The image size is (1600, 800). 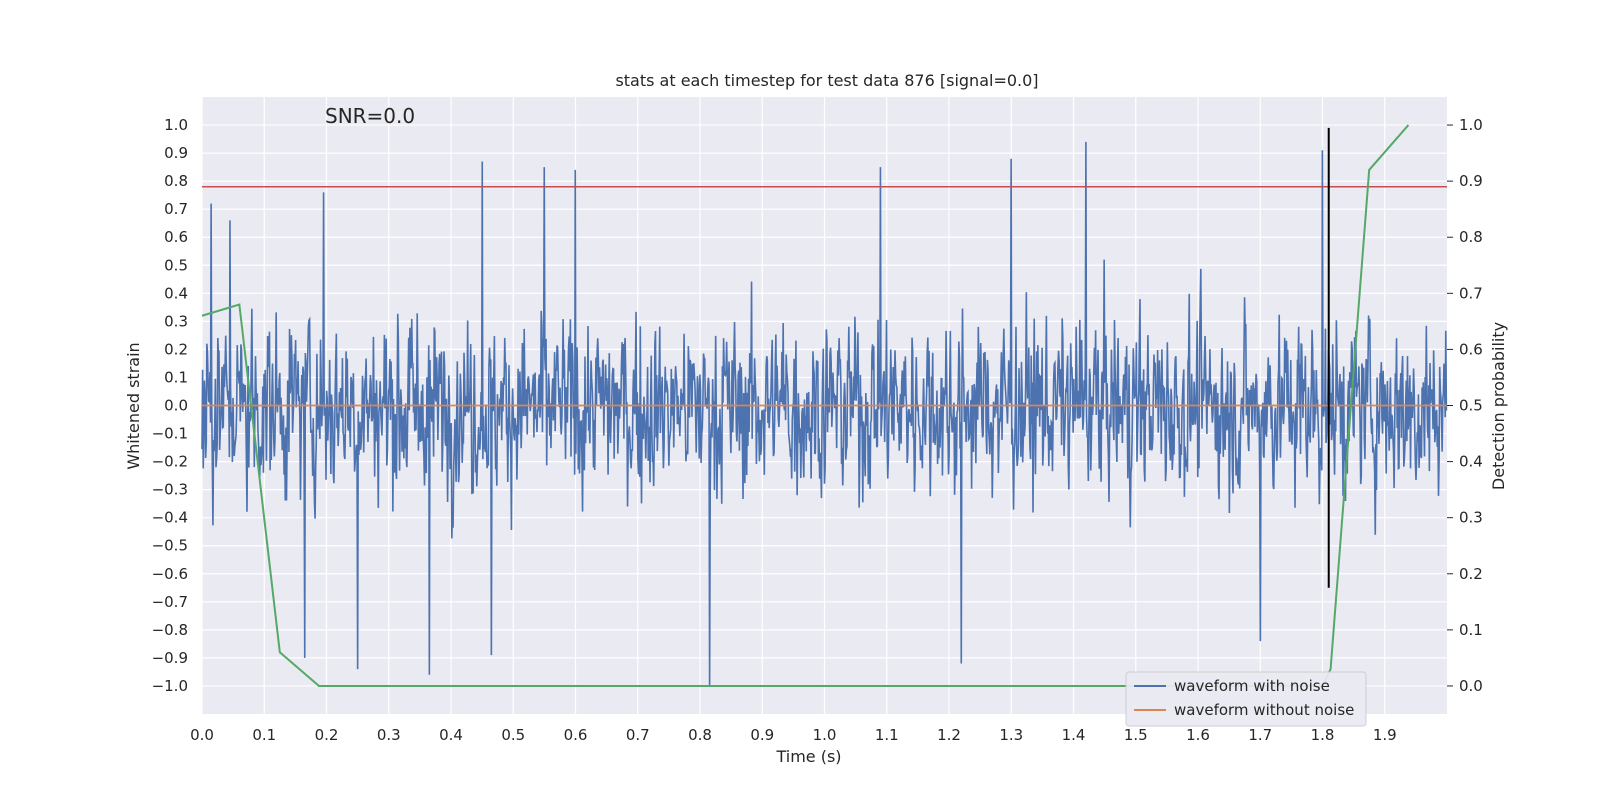 What do you see at coordinates (1264, 710) in the screenshot?
I see `legend-label-waveform-without-noise: waveform without noise` at bounding box center [1264, 710].